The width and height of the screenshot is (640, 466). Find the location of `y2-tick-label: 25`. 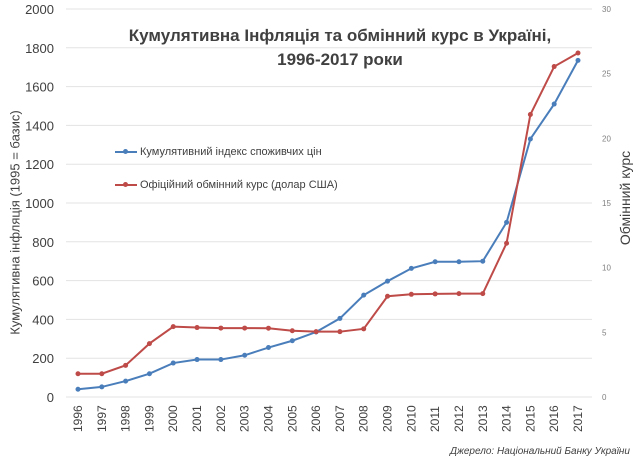

y2-tick-label: 25 is located at coordinates (606, 74).